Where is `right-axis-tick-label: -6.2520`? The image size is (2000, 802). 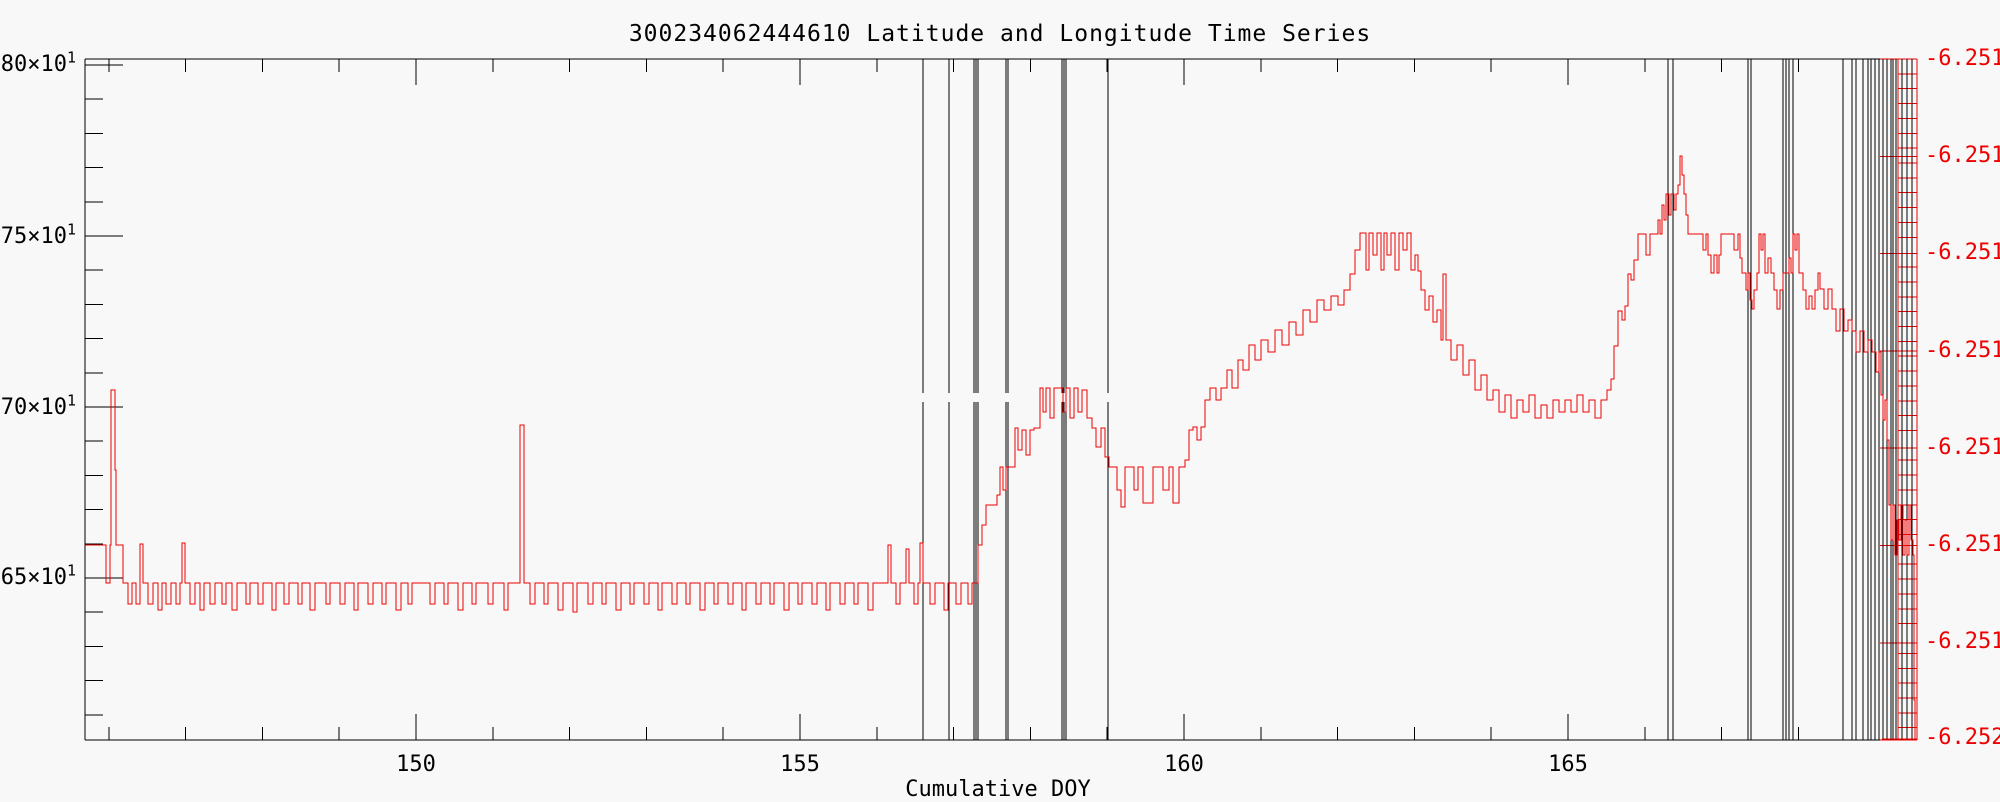
right-axis-tick-label: -6.2520 is located at coordinates (1962, 737).